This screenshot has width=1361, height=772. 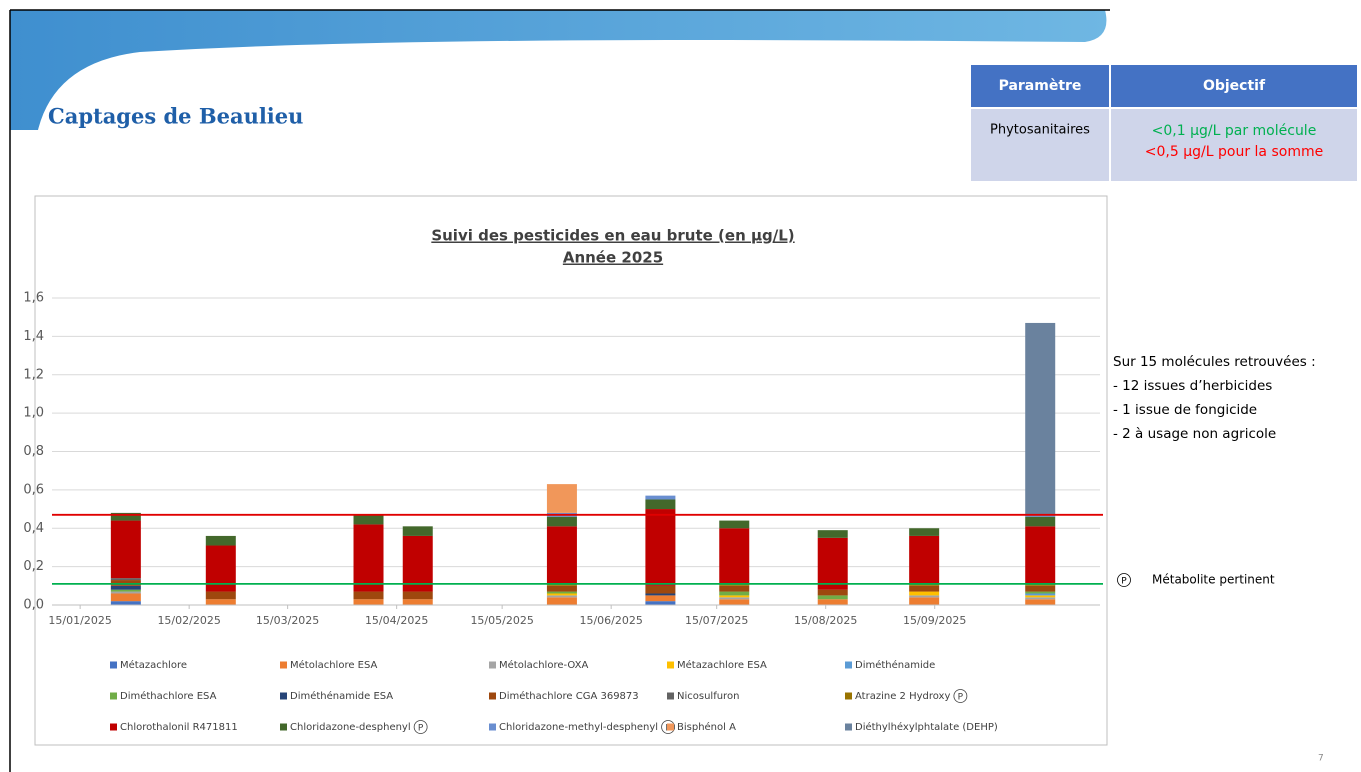 I want to click on y-tick-label: 0,2, so click(x=33, y=566).